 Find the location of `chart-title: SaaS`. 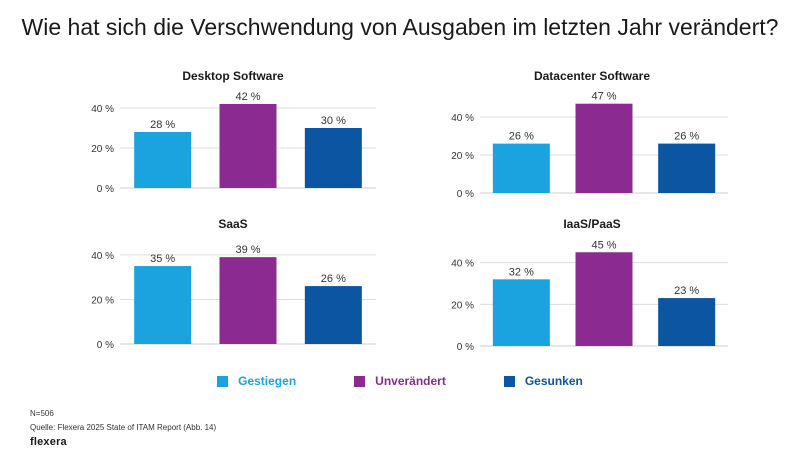

chart-title: SaaS is located at coordinates (232, 224).